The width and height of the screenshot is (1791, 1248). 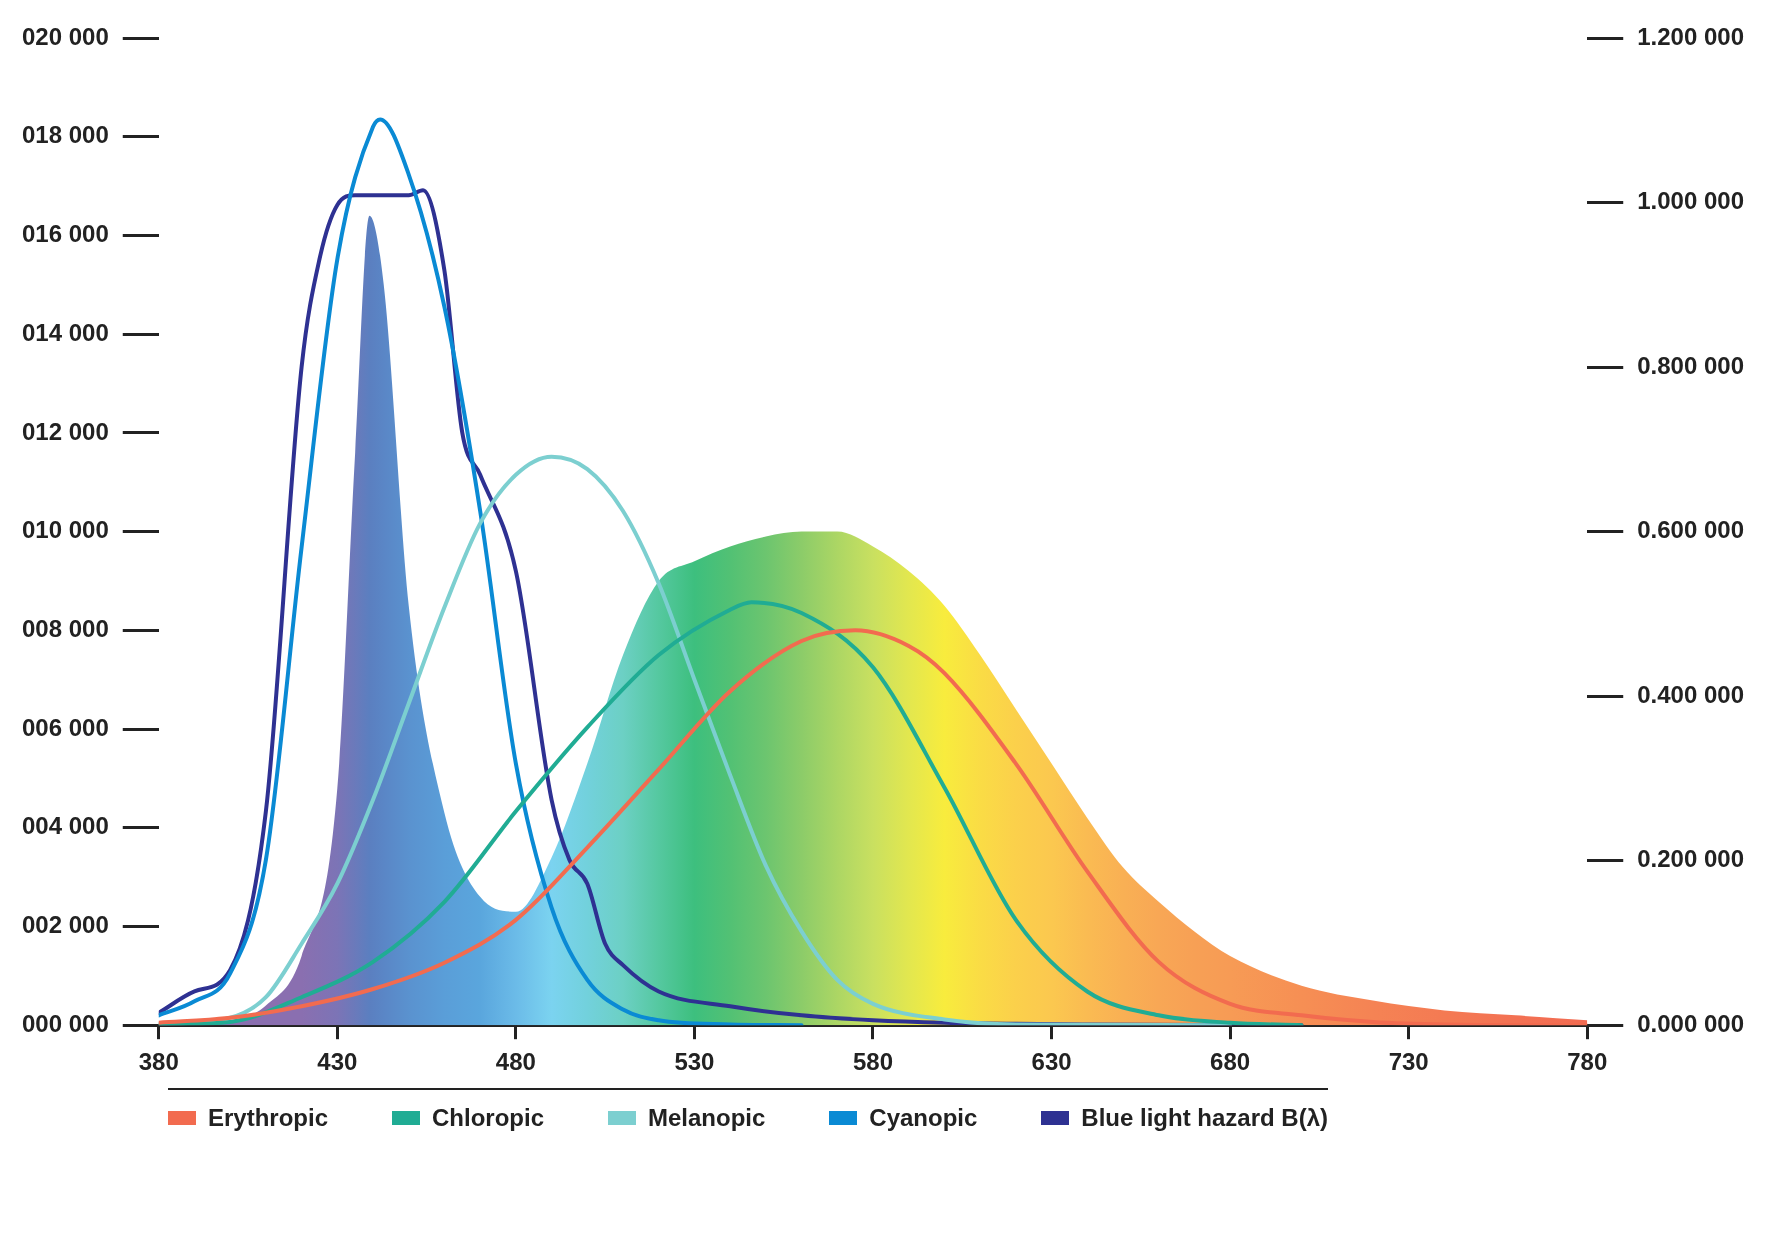 What do you see at coordinates (1691, 365) in the screenshot?
I see `y2-tick-label: 0.800 000` at bounding box center [1691, 365].